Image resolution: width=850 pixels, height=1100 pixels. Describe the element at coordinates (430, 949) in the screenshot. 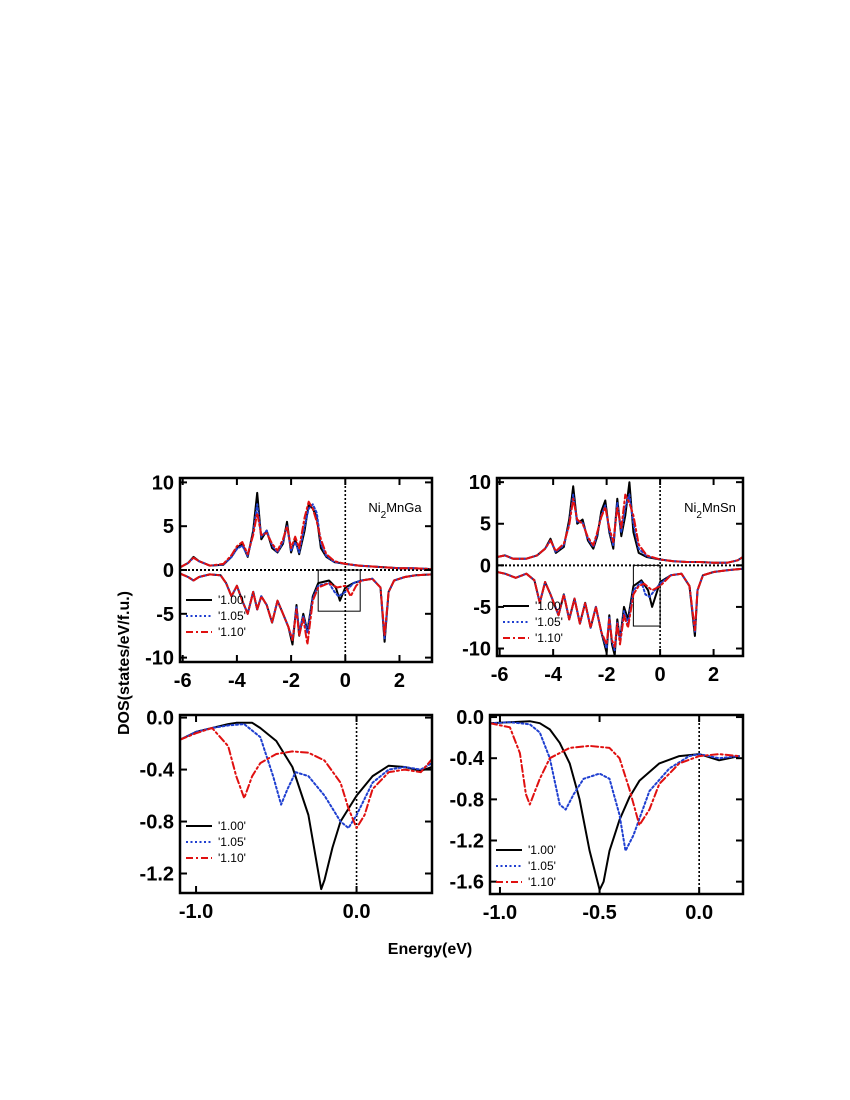

I see `x-axis-label: Energy(eV)` at that location.